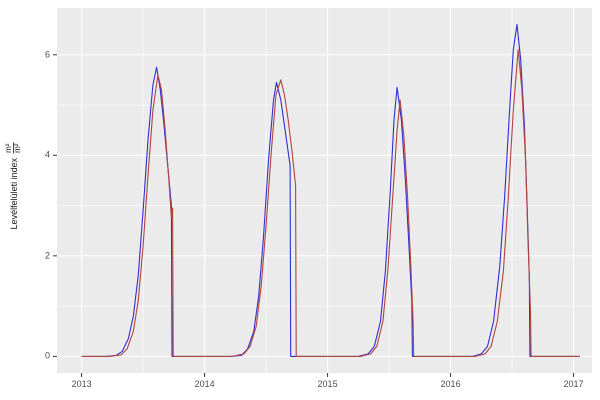 Image resolution: width=600 pixels, height=400 pixels. I want to click on x-tick-label: 2016, so click(450, 384).